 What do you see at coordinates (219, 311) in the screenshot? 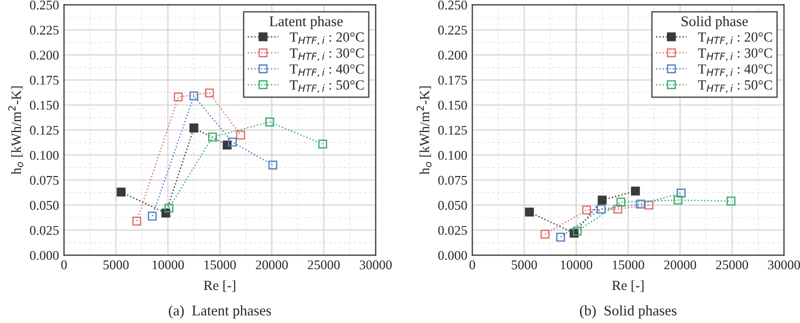
I see `text: (a) Latent phases` at bounding box center [219, 311].